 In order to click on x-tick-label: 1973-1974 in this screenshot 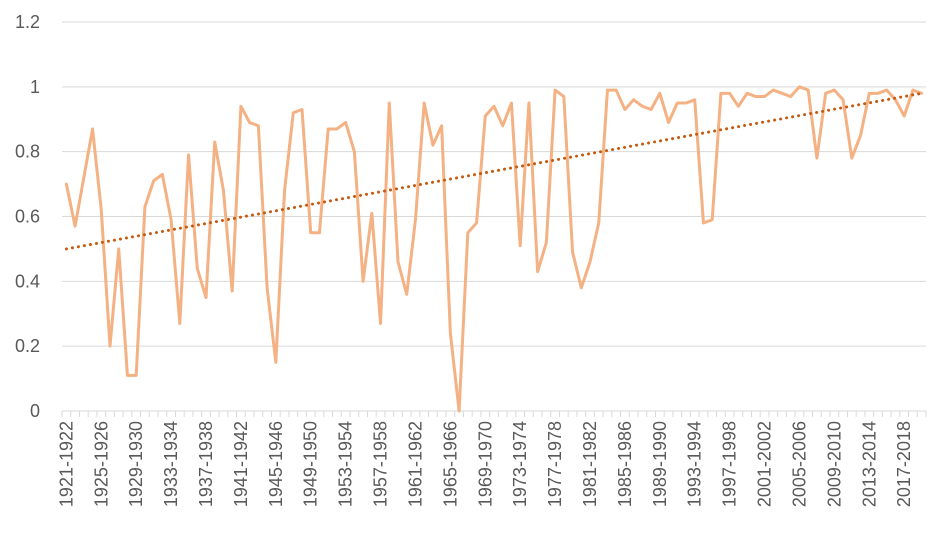, I will do `click(520, 464)`.